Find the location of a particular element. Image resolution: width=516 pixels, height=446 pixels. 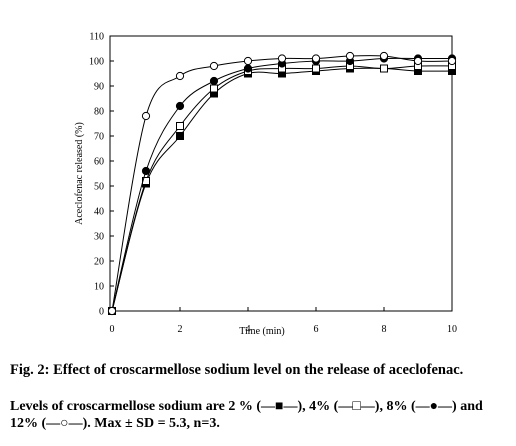

x-tick-label: 8 is located at coordinates (384, 329).